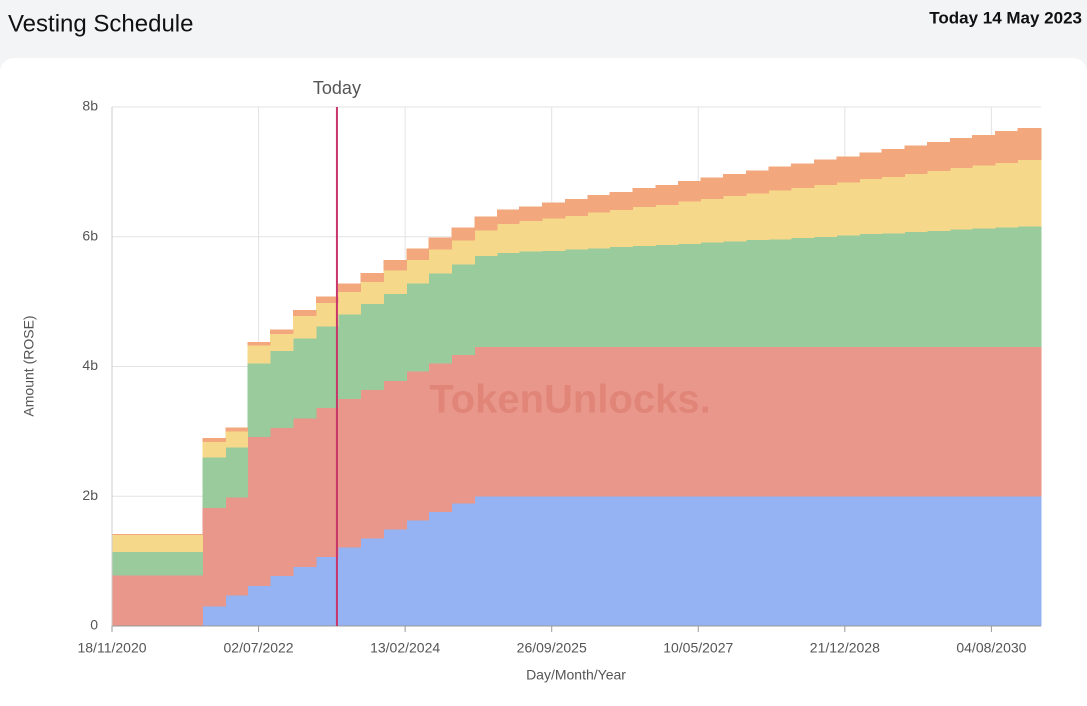 The height and width of the screenshot is (706, 1087). What do you see at coordinates (94, 625) in the screenshot?
I see `y-tick-label: 0` at bounding box center [94, 625].